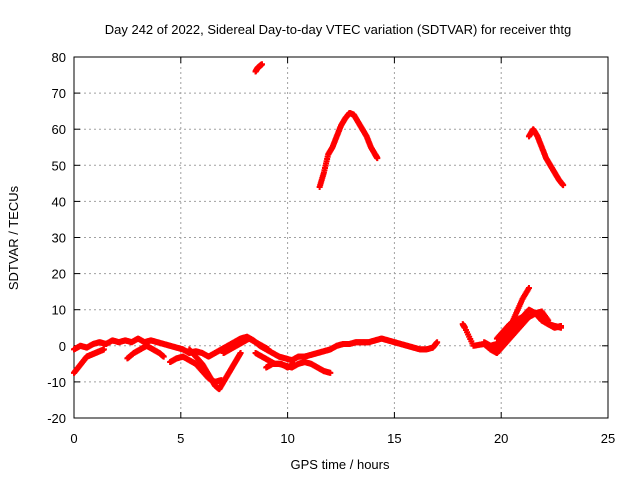  I want to click on x-tick-label: 5, so click(180, 438).